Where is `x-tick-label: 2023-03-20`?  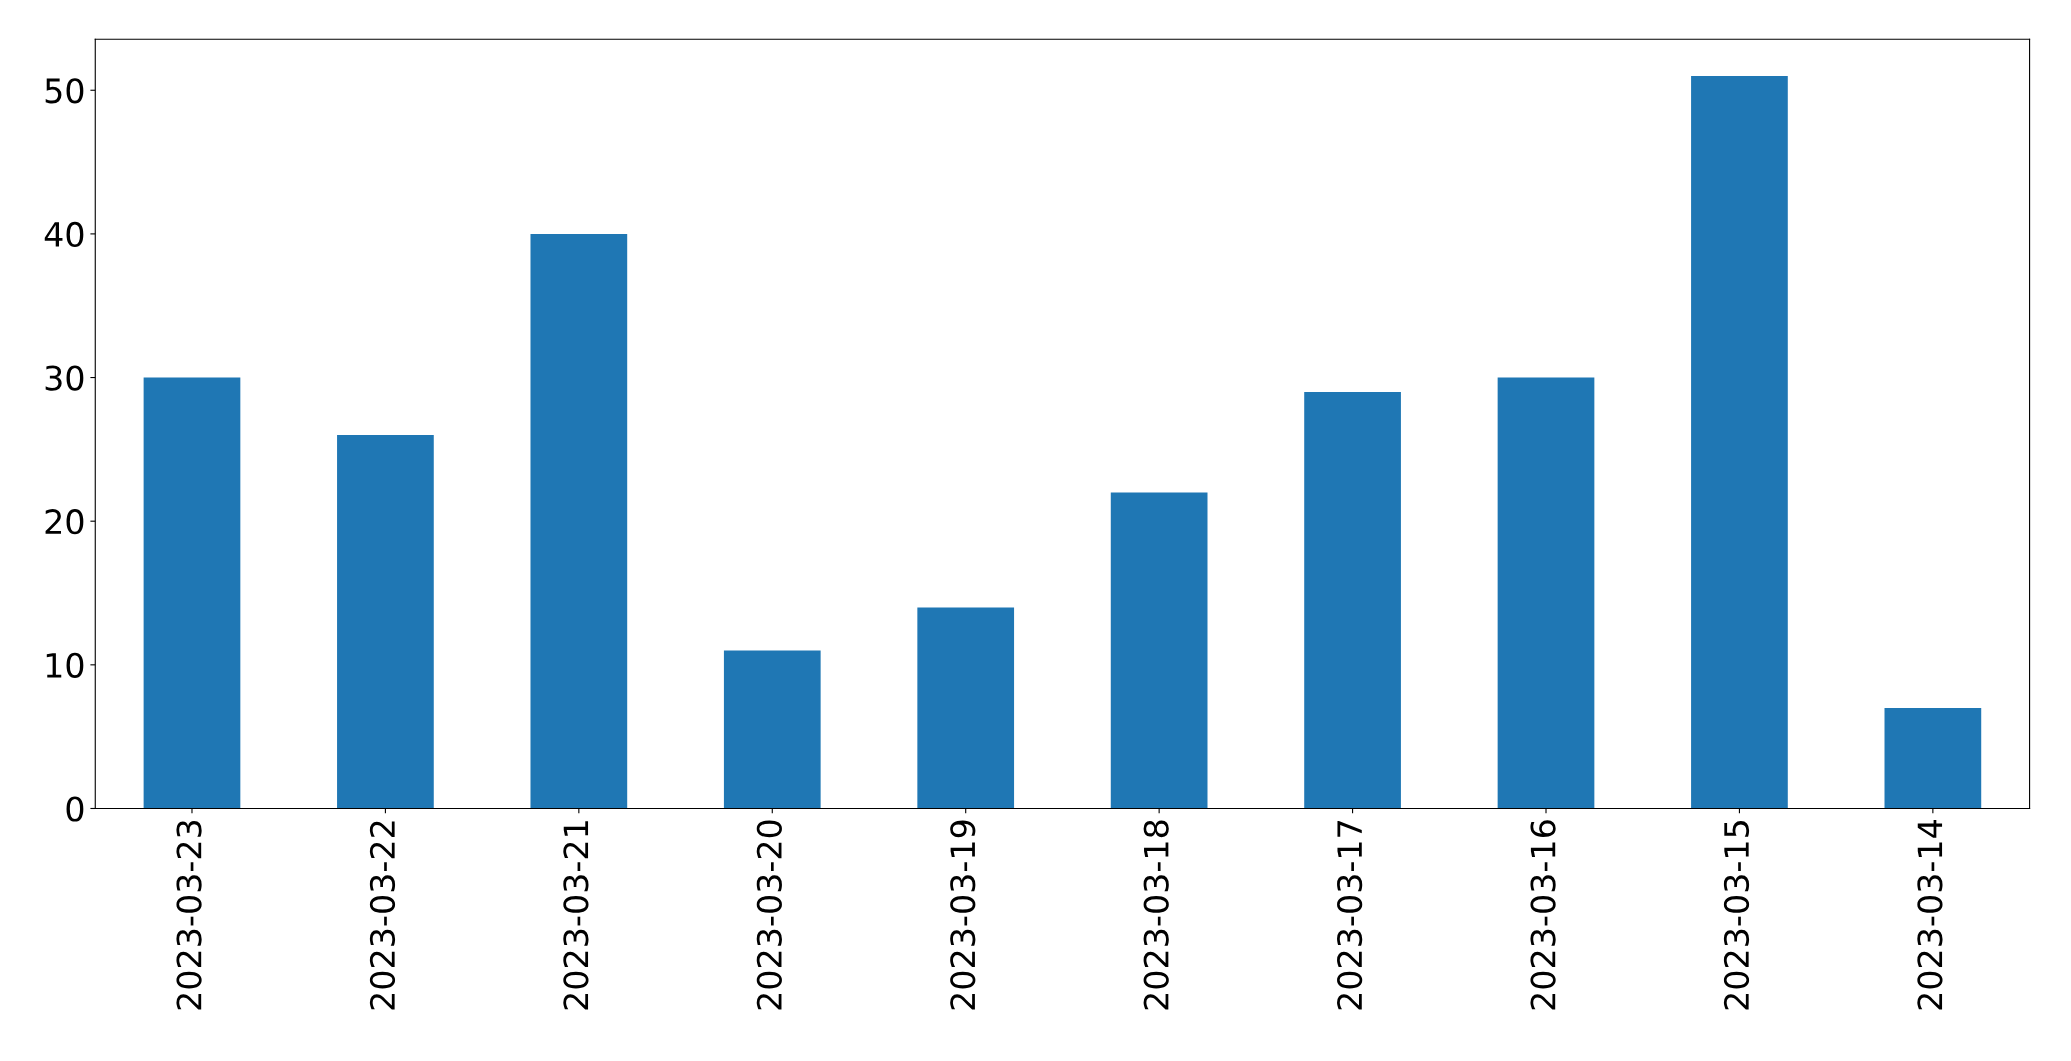
x-tick-label: 2023-03-20 is located at coordinates (769, 915).